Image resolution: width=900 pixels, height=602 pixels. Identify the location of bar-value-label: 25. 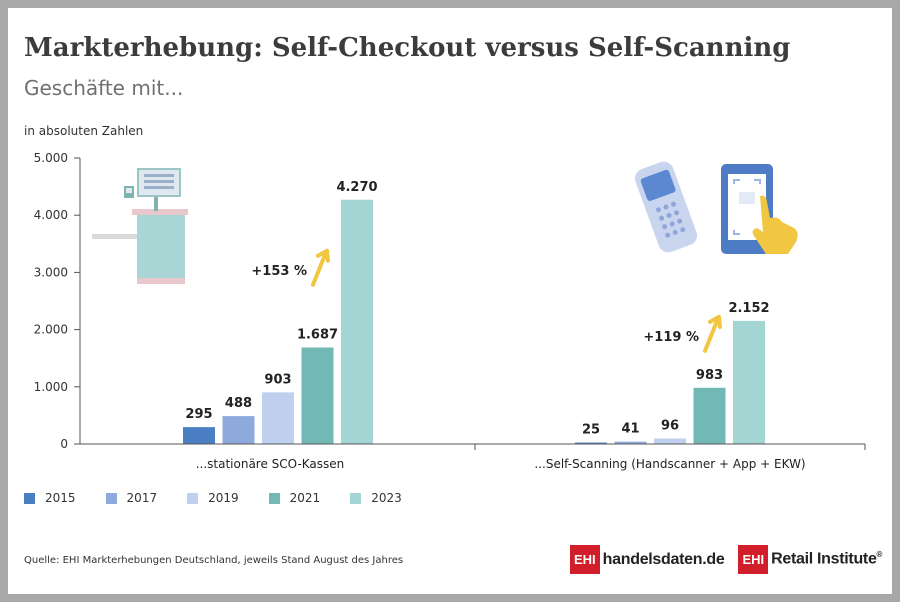
(591, 430).